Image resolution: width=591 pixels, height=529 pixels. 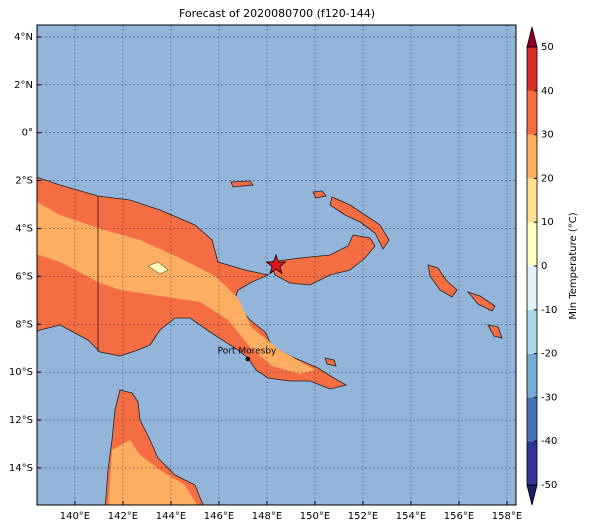 What do you see at coordinates (549, 441) in the screenshot?
I see `colorbar-tick-label: -40` at bounding box center [549, 441].